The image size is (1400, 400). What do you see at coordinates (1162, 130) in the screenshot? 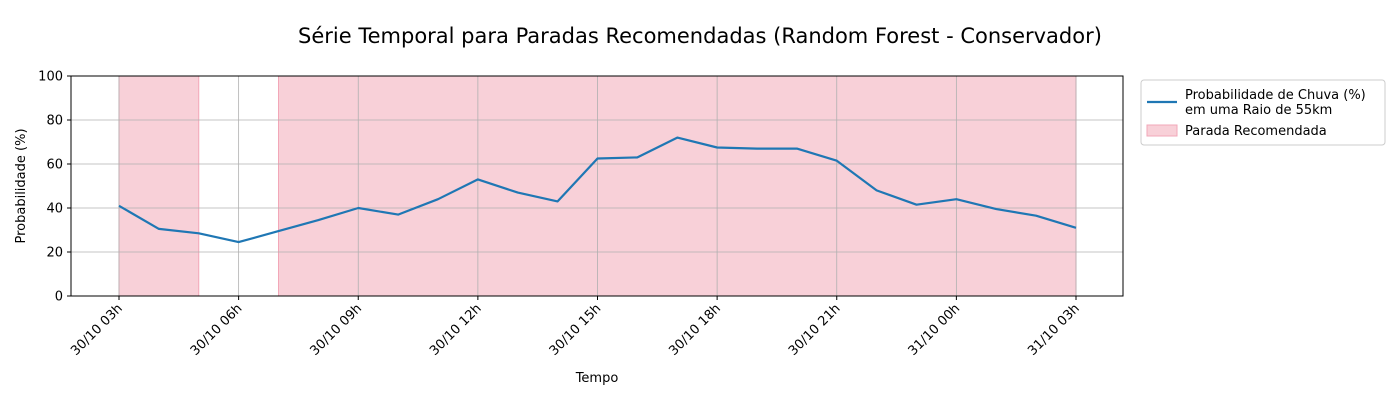
I see `legend-span-swatch` at bounding box center [1162, 130].